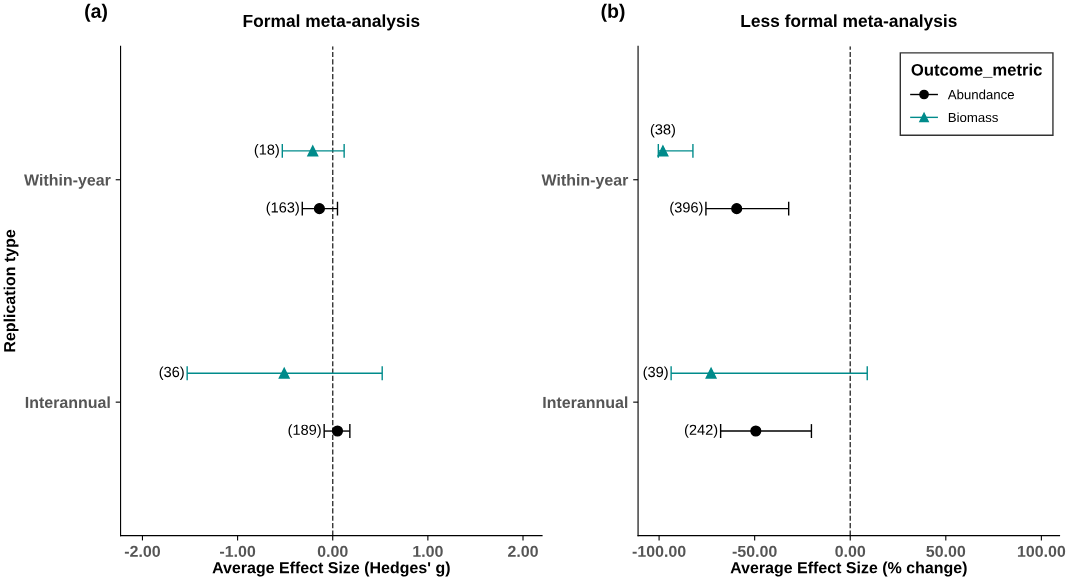  What do you see at coordinates (428, 551) in the screenshot?
I see `x-tick-label: 1.00` at bounding box center [428, 551].